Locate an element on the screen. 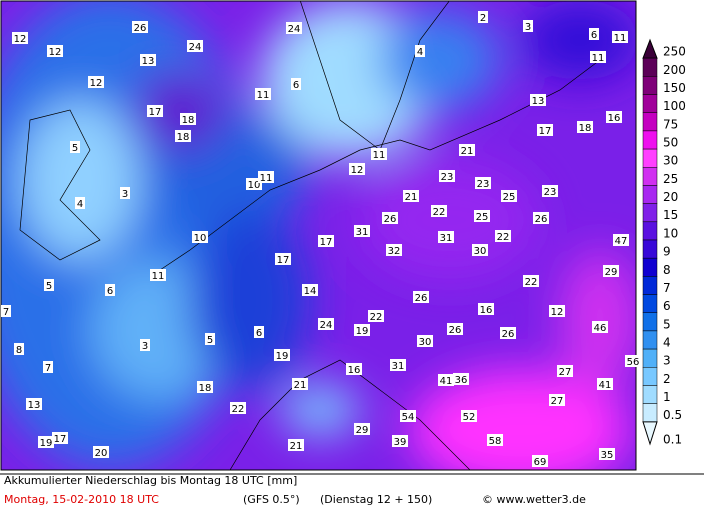 The height and width of the screenshot is (517, 704). legend-label: 20 is located at coordinates (670, 197).